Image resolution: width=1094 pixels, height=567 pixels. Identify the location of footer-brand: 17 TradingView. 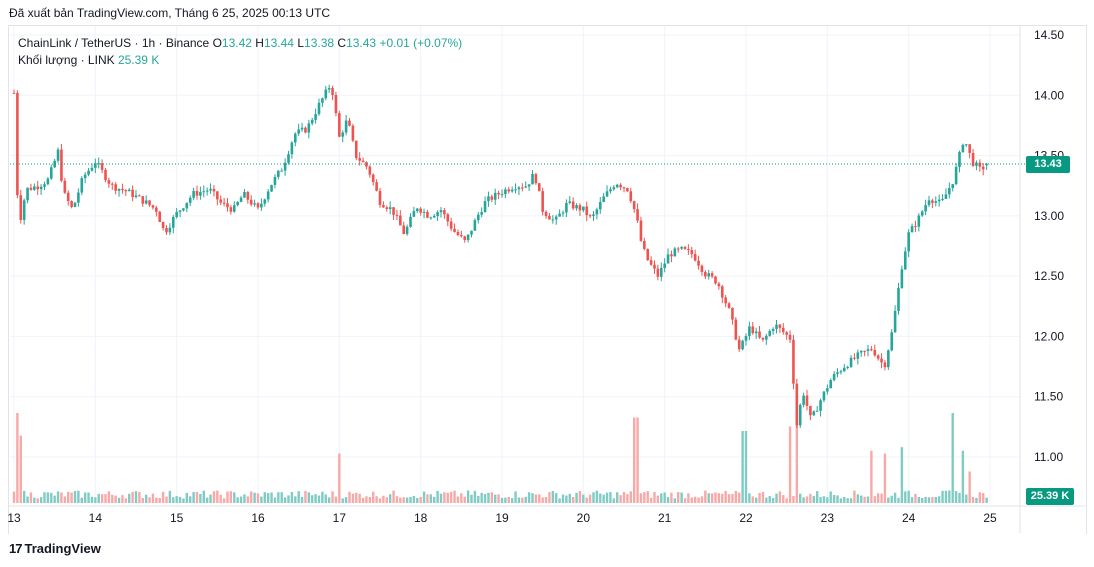
(55, 548).